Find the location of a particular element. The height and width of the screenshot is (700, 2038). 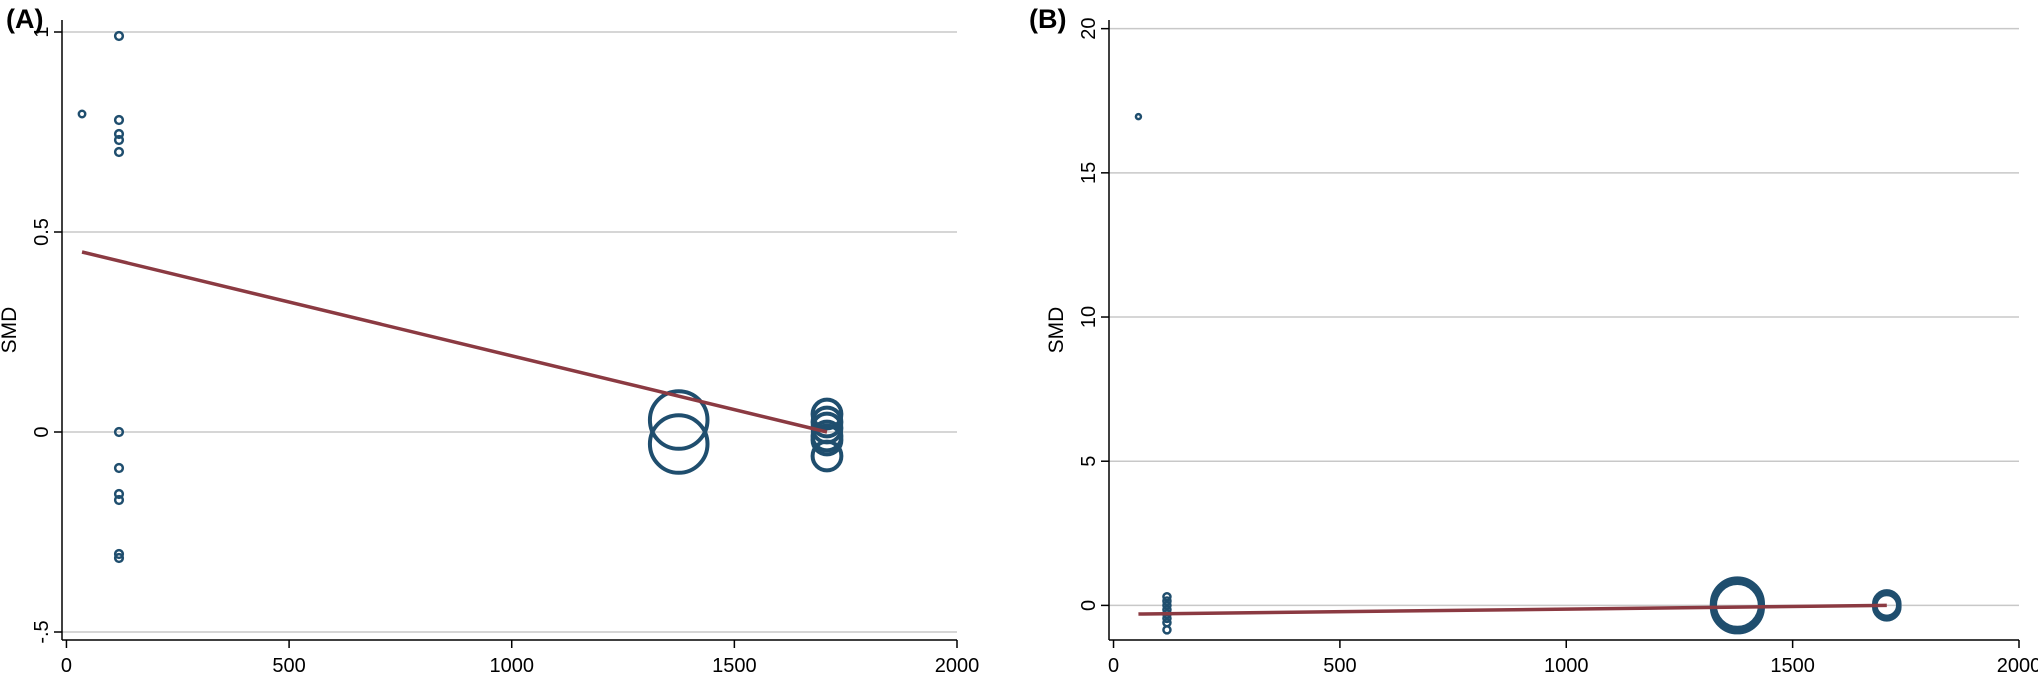

y-axis-title-b: SMD is located at coordinates (1056, 330).